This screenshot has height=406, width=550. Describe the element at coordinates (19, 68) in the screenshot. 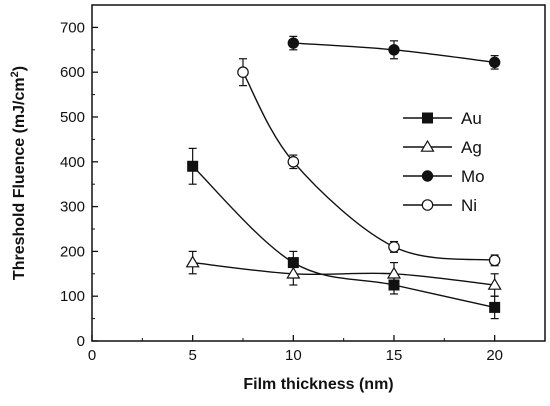

I see `y-axis-title-suffix: )` at that location.